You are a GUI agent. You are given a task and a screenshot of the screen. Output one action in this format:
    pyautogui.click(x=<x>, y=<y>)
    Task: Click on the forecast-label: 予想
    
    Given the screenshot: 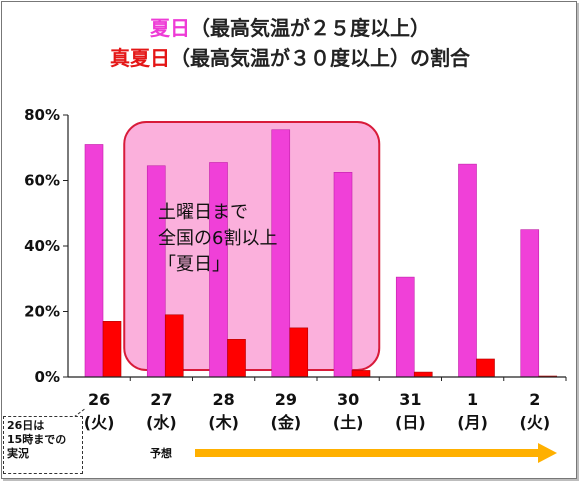 What is the action you would take?
    pyautogui.click(x=161, y=453)
    